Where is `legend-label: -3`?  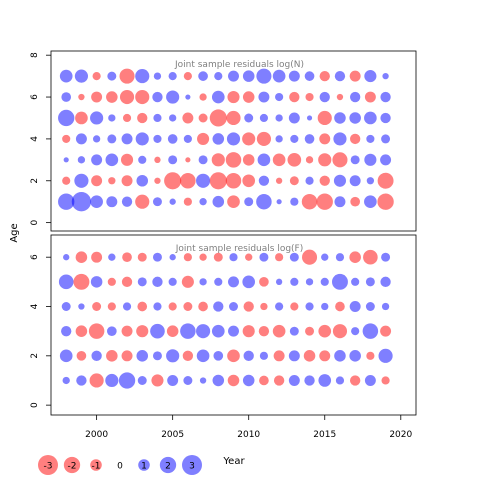 legend-label: -3 is located at coordinates (48, 467).